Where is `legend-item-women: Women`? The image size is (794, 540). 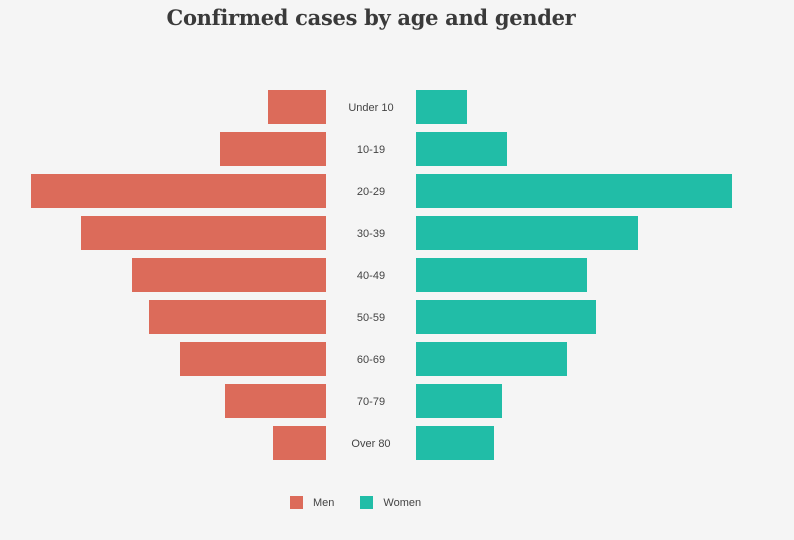
legend-item-women: Women is located at coordinates (390, 502).